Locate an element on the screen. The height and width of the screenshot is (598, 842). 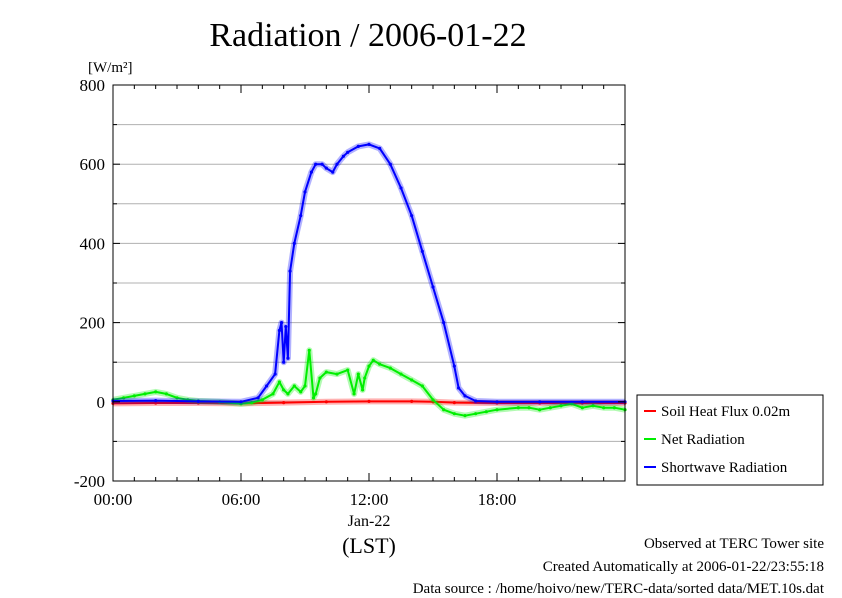
series-soil-heat-flux-0-02m is located at coordinates (369, 402).